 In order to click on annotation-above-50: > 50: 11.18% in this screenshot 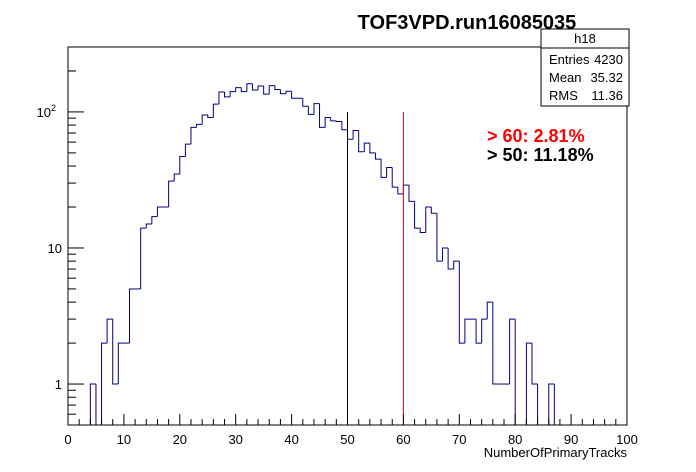, I will do `click(540, 155)`.